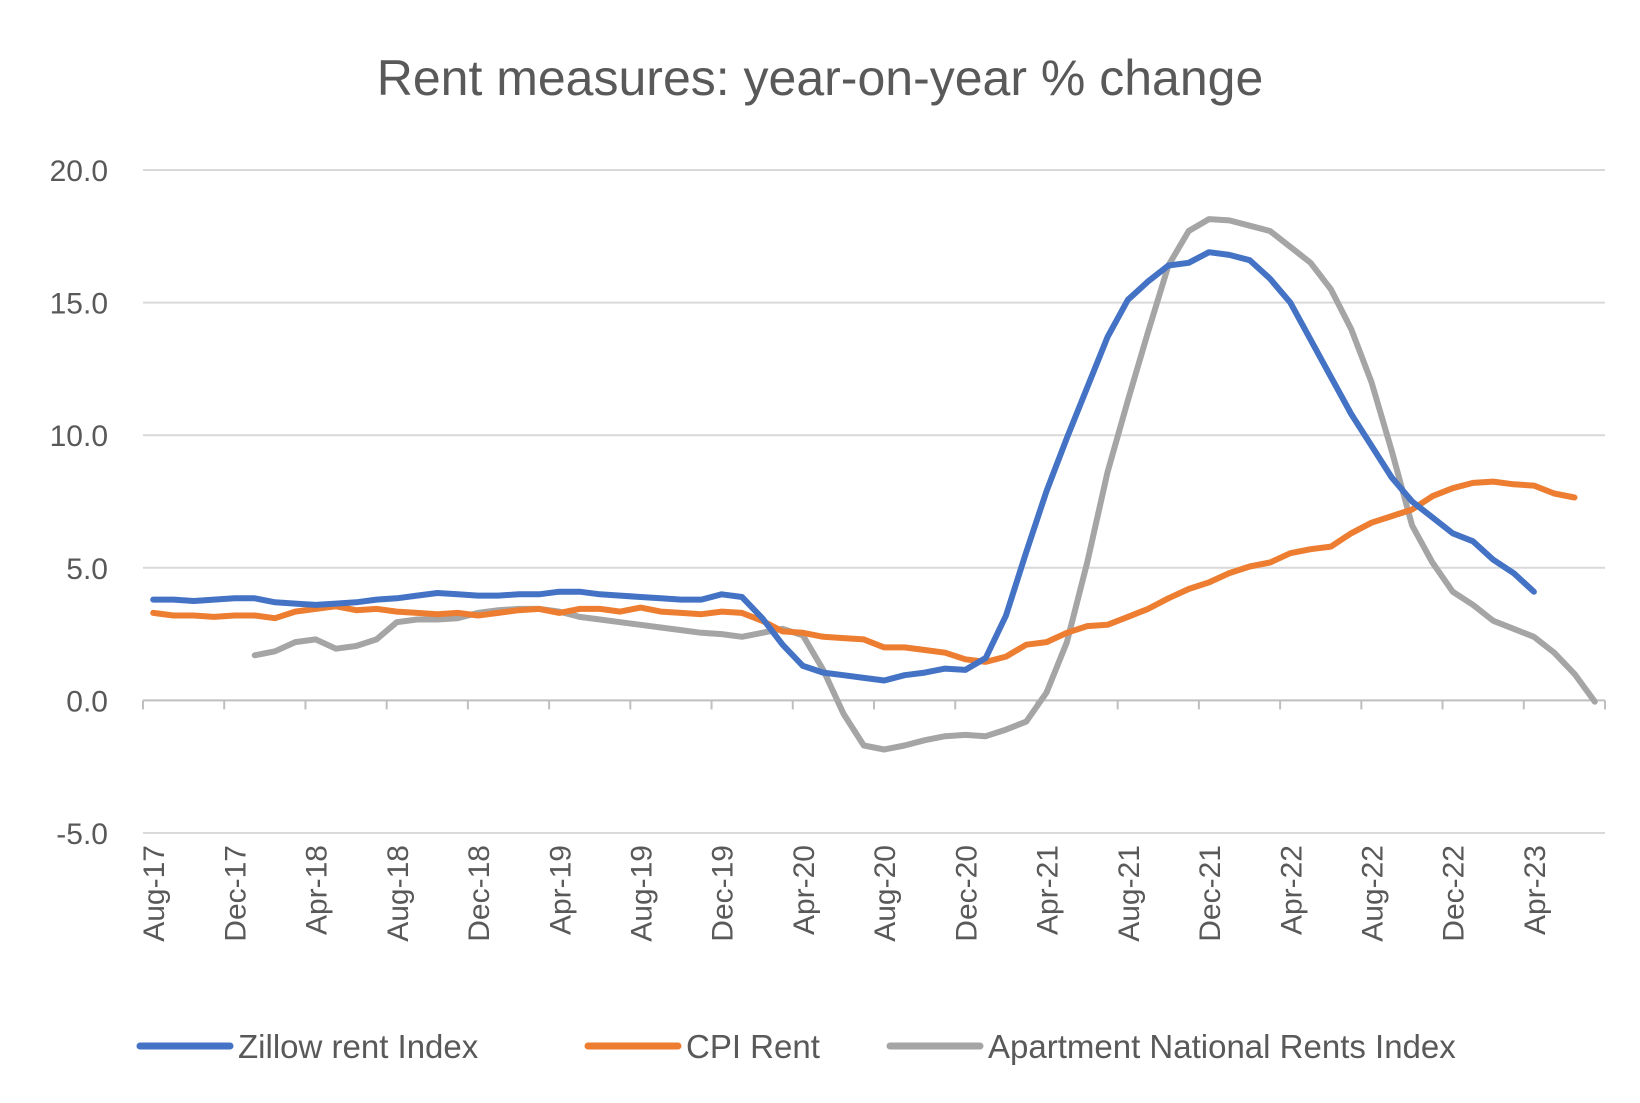 This screenshot has height=1103, width=1640. What do you see at coordinates (641, 893) in the screenshot?
I see `x-tick-label: Aug-19` at bounding box center [641, 893].